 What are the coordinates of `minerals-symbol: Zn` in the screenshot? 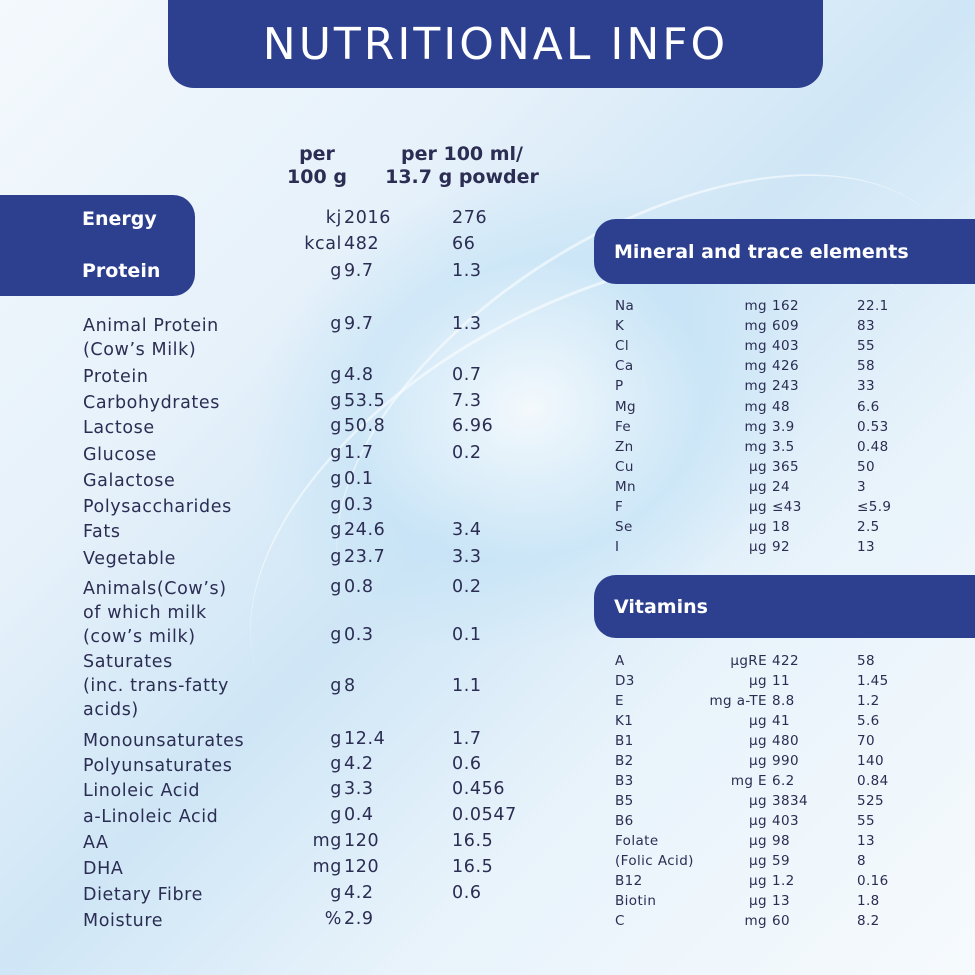 It's located at (624, 446).